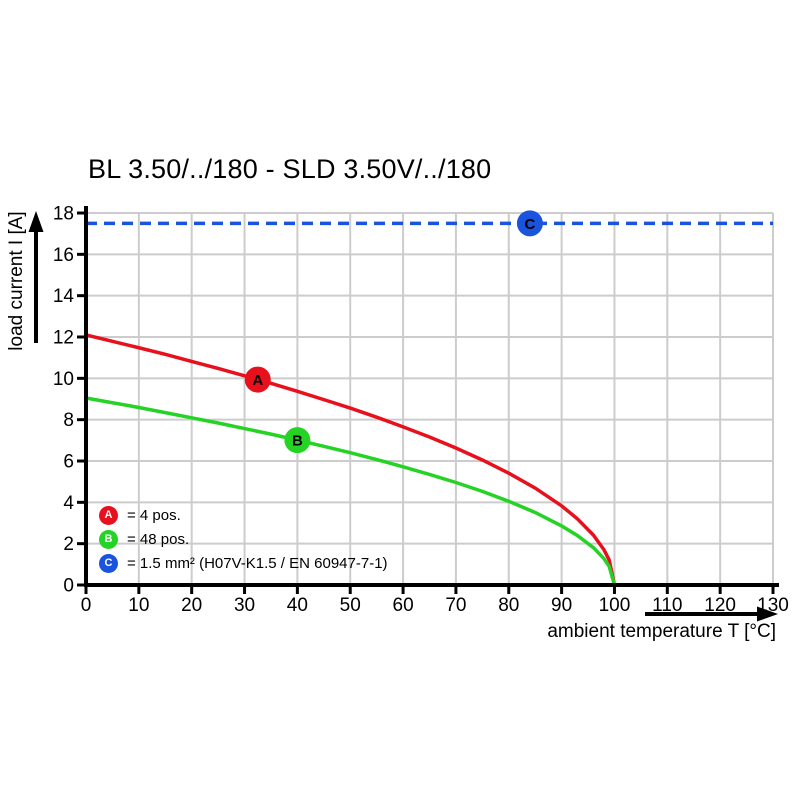  Describe the element at coordinates (244, 605) in the screenshot. I see `x-tick-label: 30` at that location.